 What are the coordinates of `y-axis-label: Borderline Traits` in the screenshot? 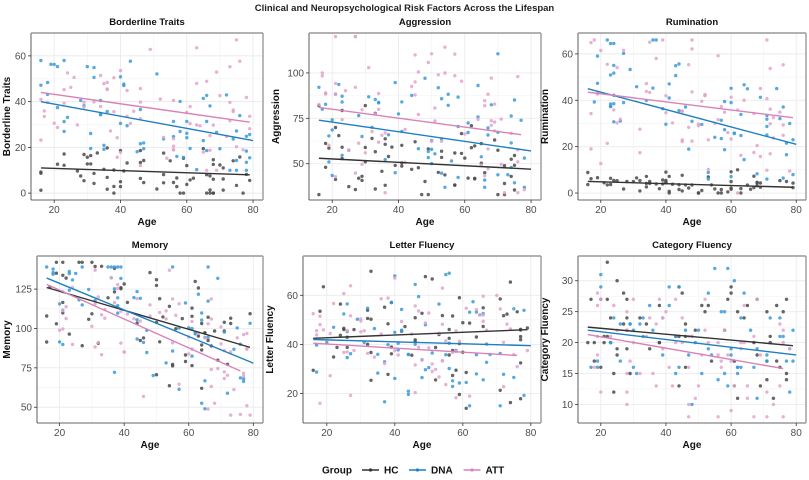 It's located at (7, 116).